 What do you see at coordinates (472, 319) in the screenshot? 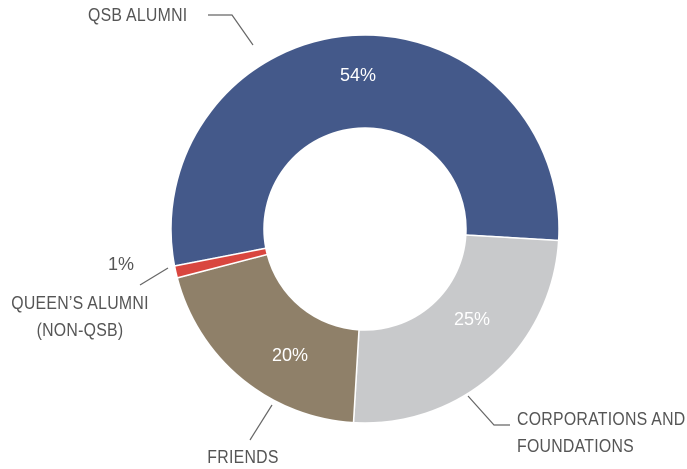
I see `value-label: 25%` at bounding box center [472, 319].